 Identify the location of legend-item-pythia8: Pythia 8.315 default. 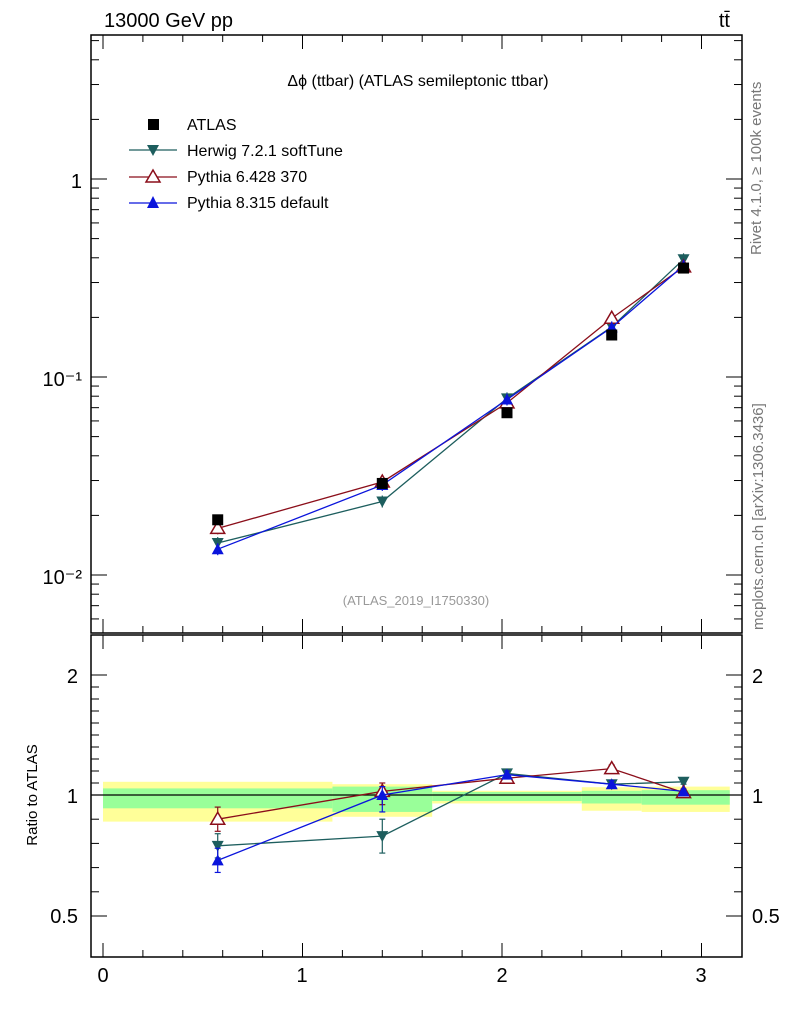
(229, 203).